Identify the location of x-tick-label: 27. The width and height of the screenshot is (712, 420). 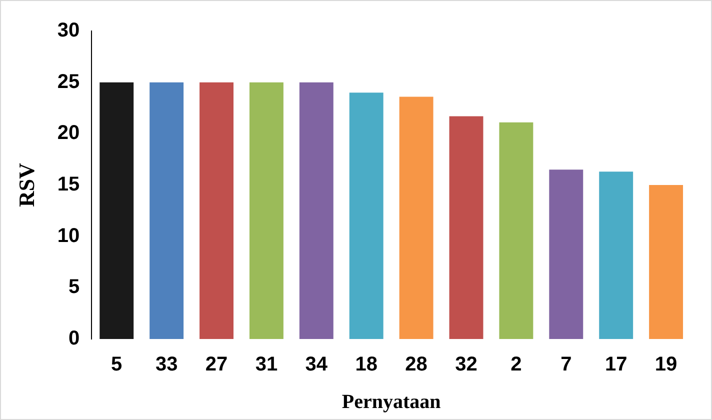
(216, 365).